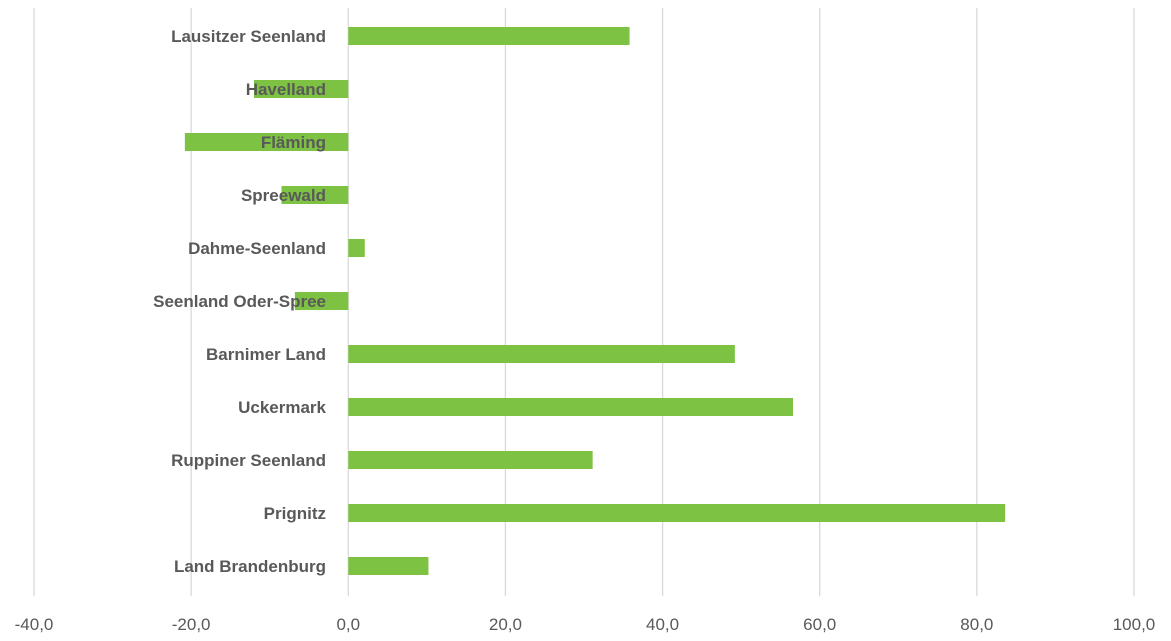  Describe the element at coordinates (282, 407) in the screenshot. I see `category-label-7: Uckermark` at that location.